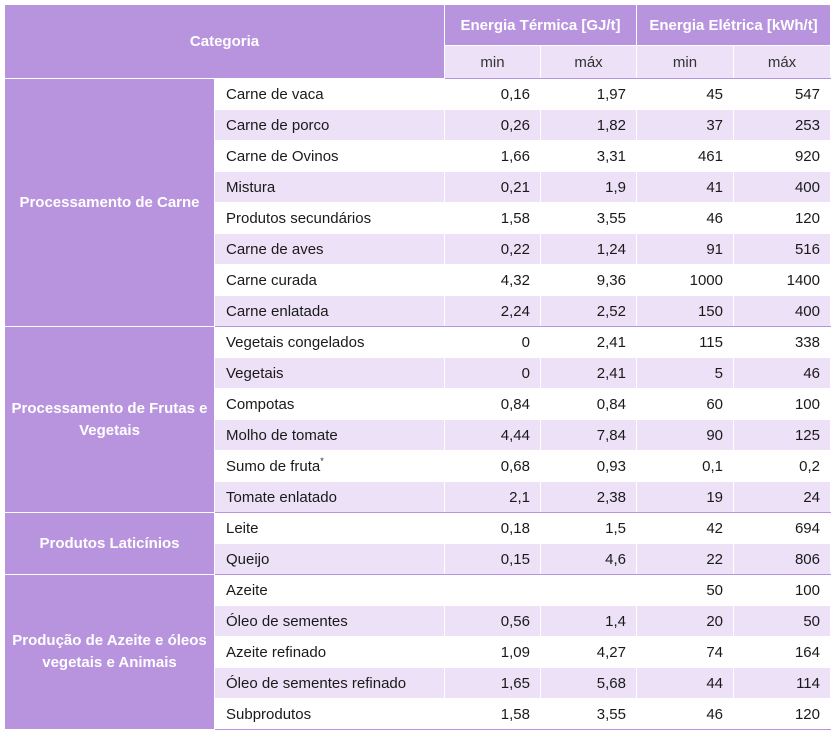 The image size is (835, 734). What do you see at coordinates (588, 373) in the screenshot?
I see `value-t-max: 2,41` at bounding box center [588, 373].